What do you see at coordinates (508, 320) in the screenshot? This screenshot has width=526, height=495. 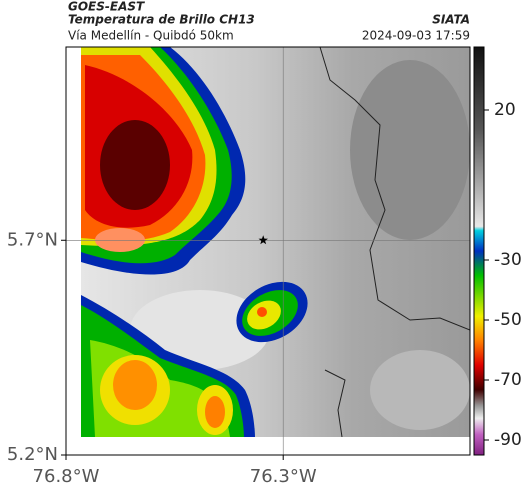 I see `colorbar-tick-label: -50` at bounding box center [508, 320].